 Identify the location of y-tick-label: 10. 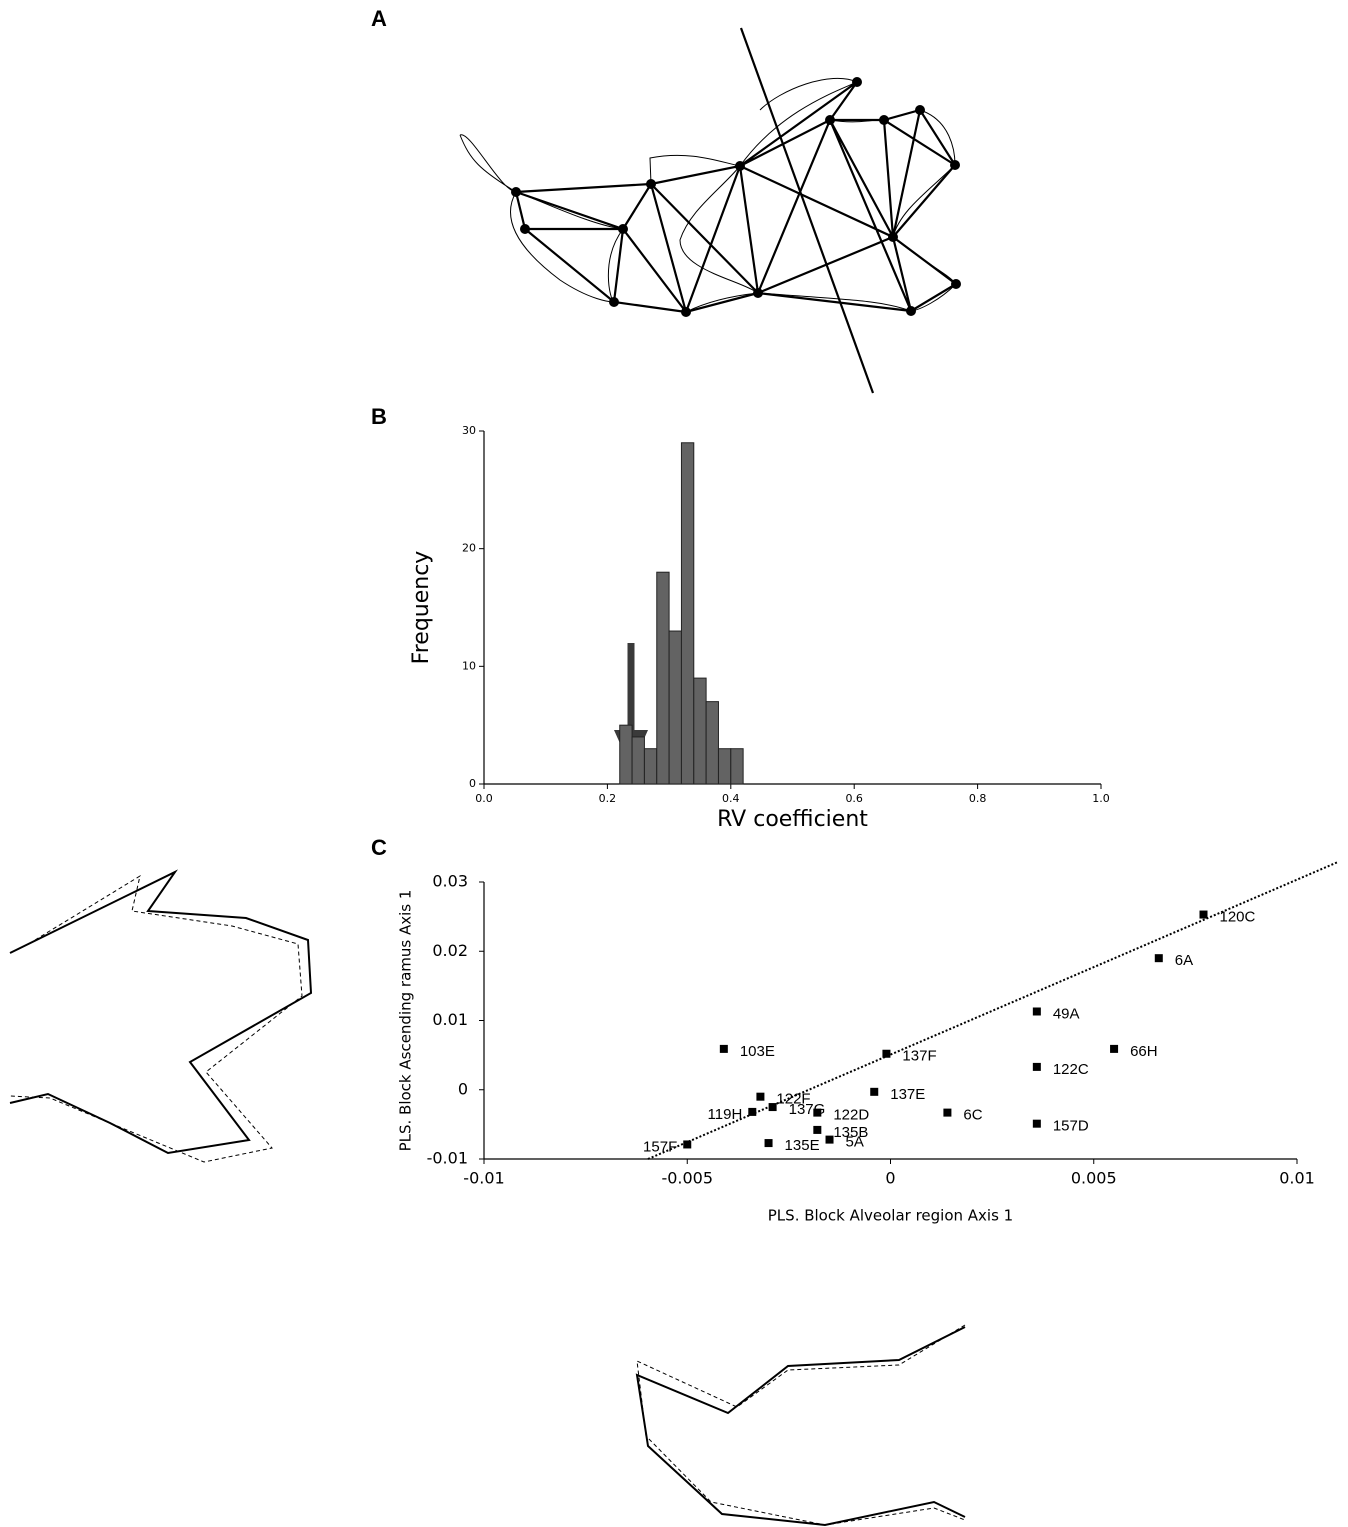
(469, 665).